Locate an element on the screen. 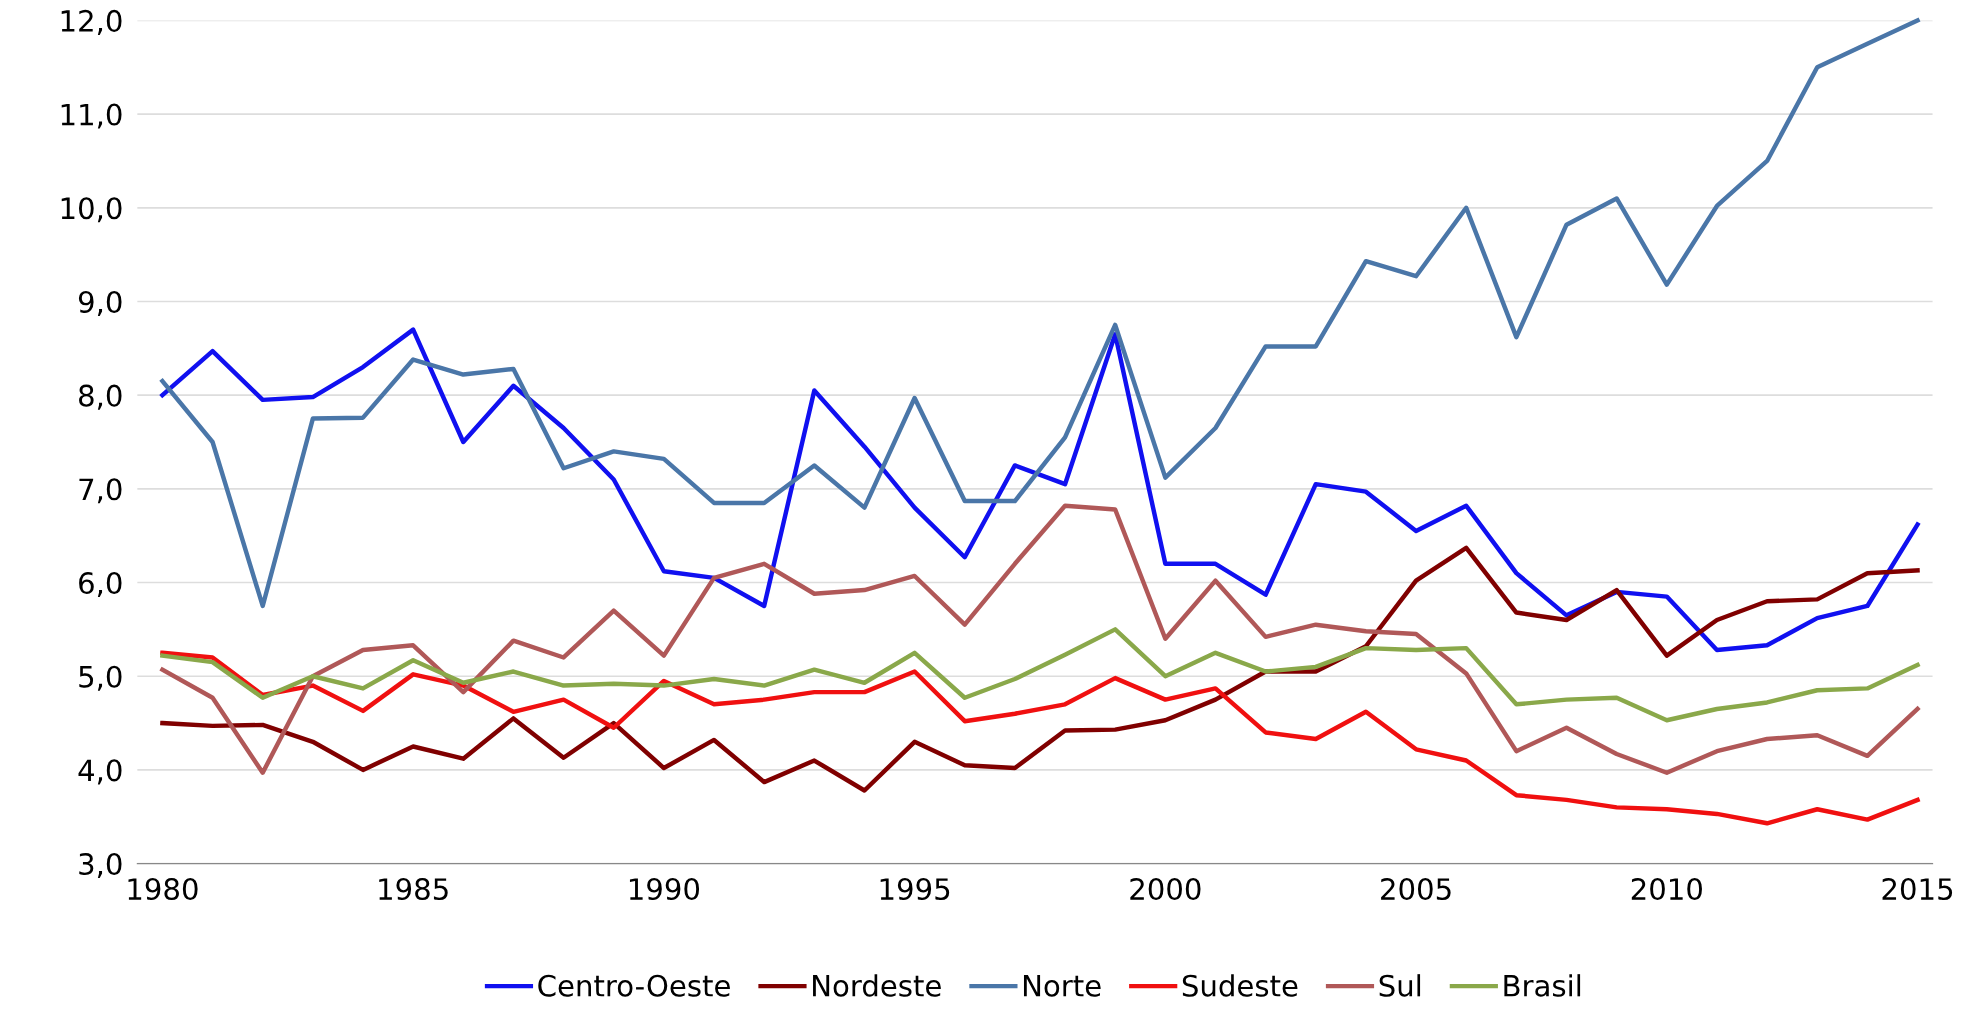 This screenshot has width=1962, height=1022. y-tick-label: 9,0 is located at coordinates (100, 303).